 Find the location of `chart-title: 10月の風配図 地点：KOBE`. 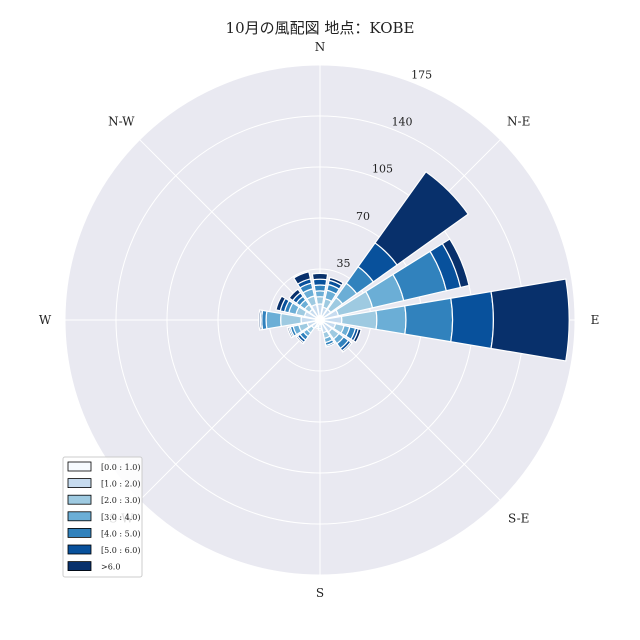

chart-title: 10月の風配図 地点：KOBE is located at coordinates (320, 28).